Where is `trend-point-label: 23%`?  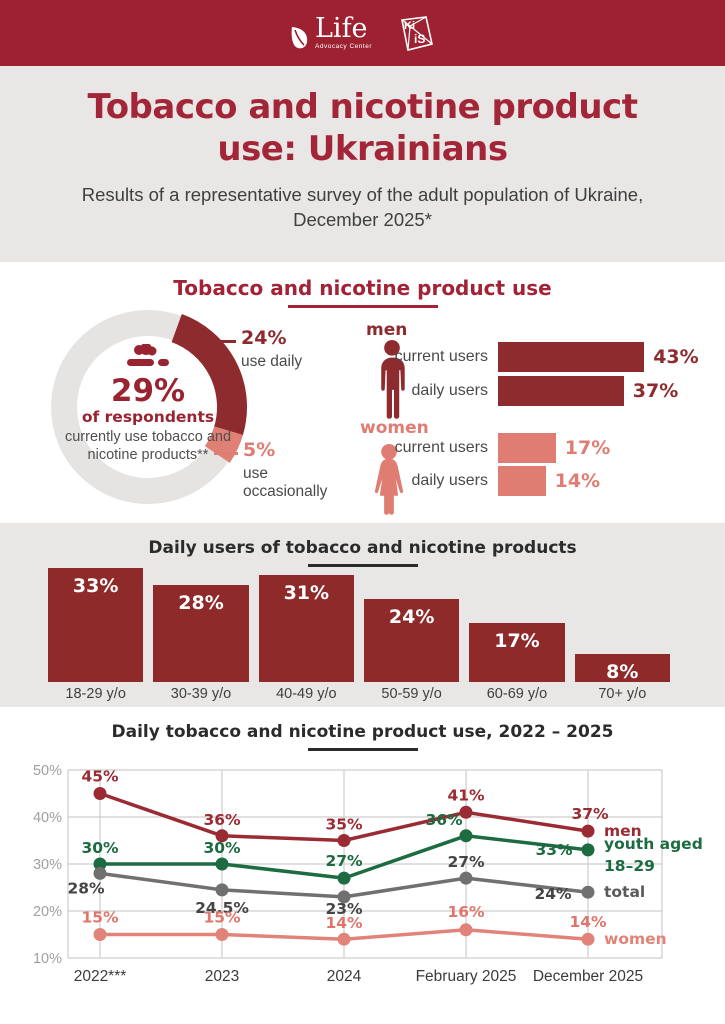 trend-point-label: 23% is located at coordinates (344, 909).